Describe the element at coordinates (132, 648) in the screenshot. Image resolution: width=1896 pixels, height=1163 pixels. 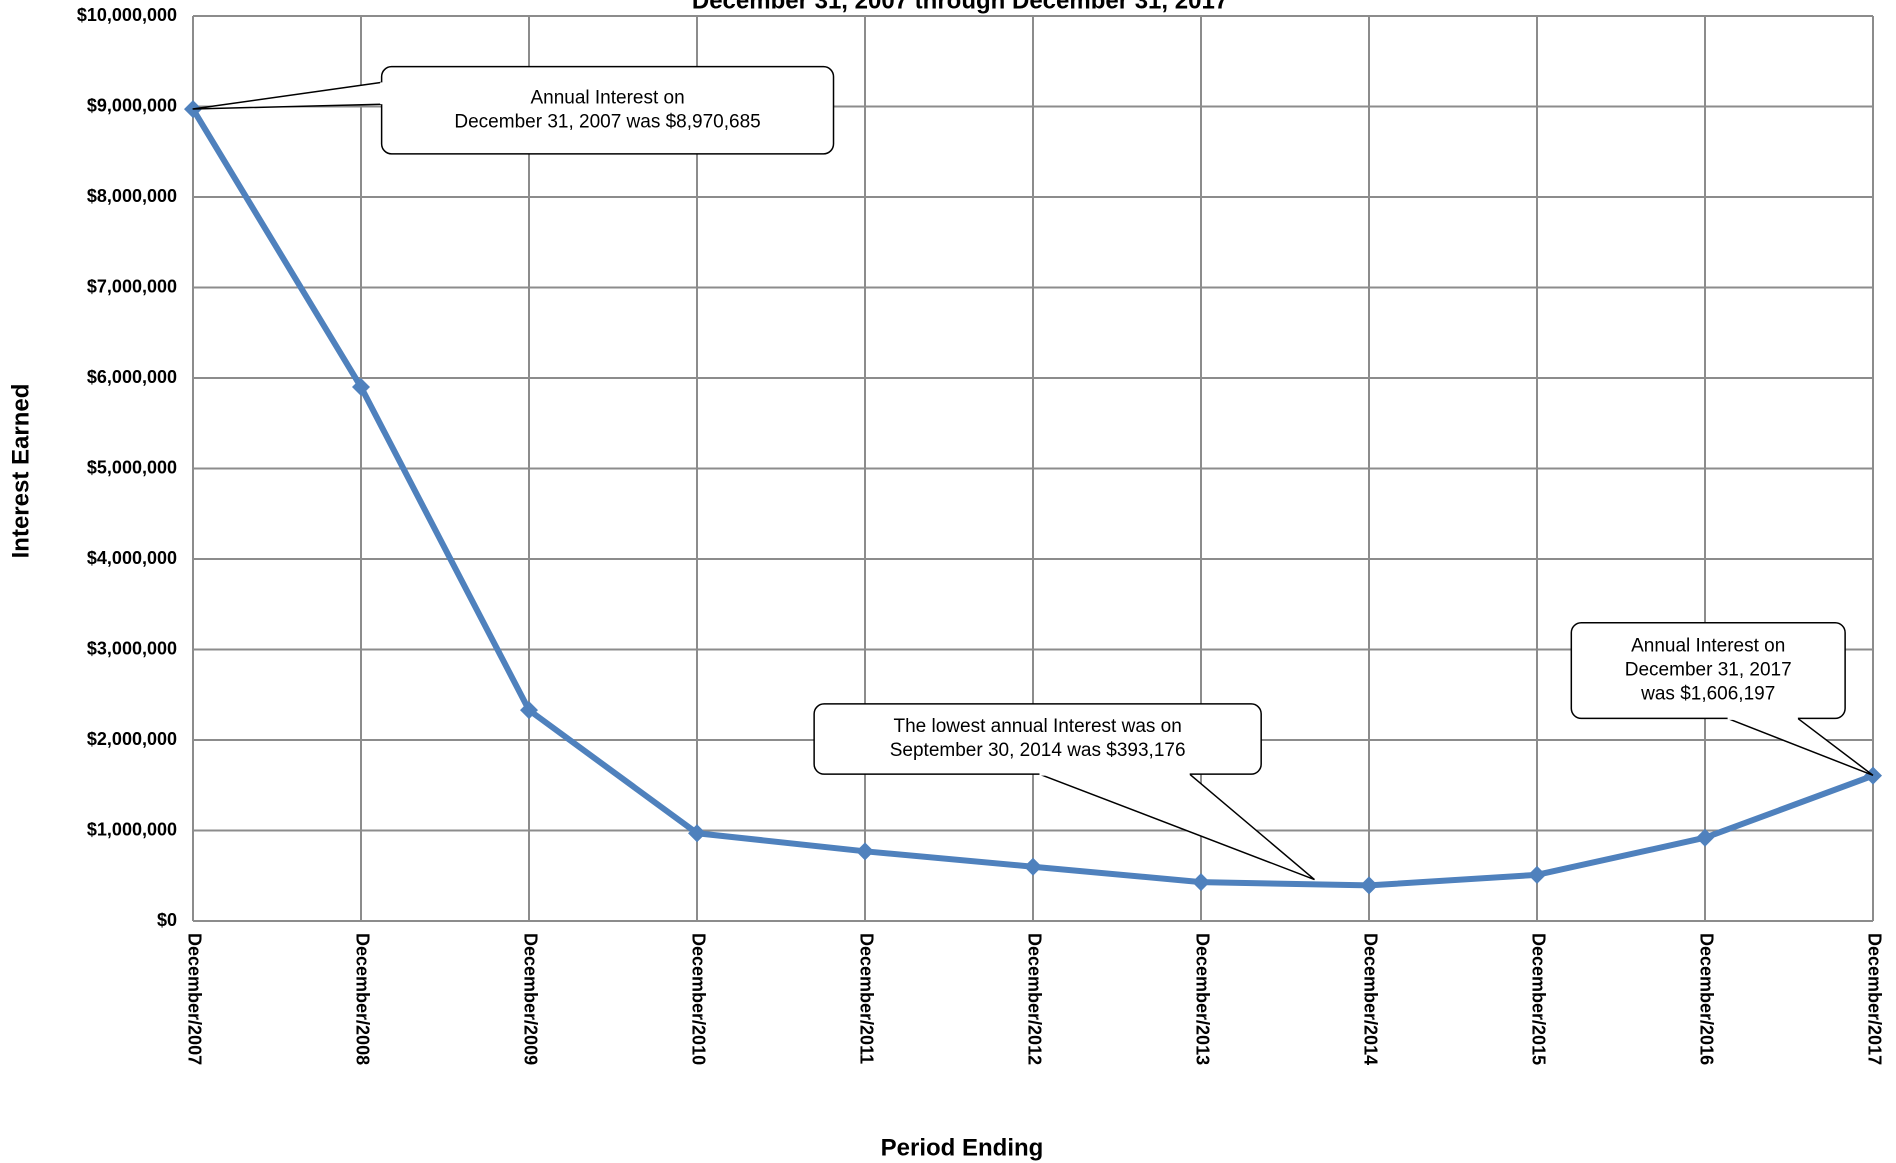
I see `y-tick-label: $3,000,000` at that location.